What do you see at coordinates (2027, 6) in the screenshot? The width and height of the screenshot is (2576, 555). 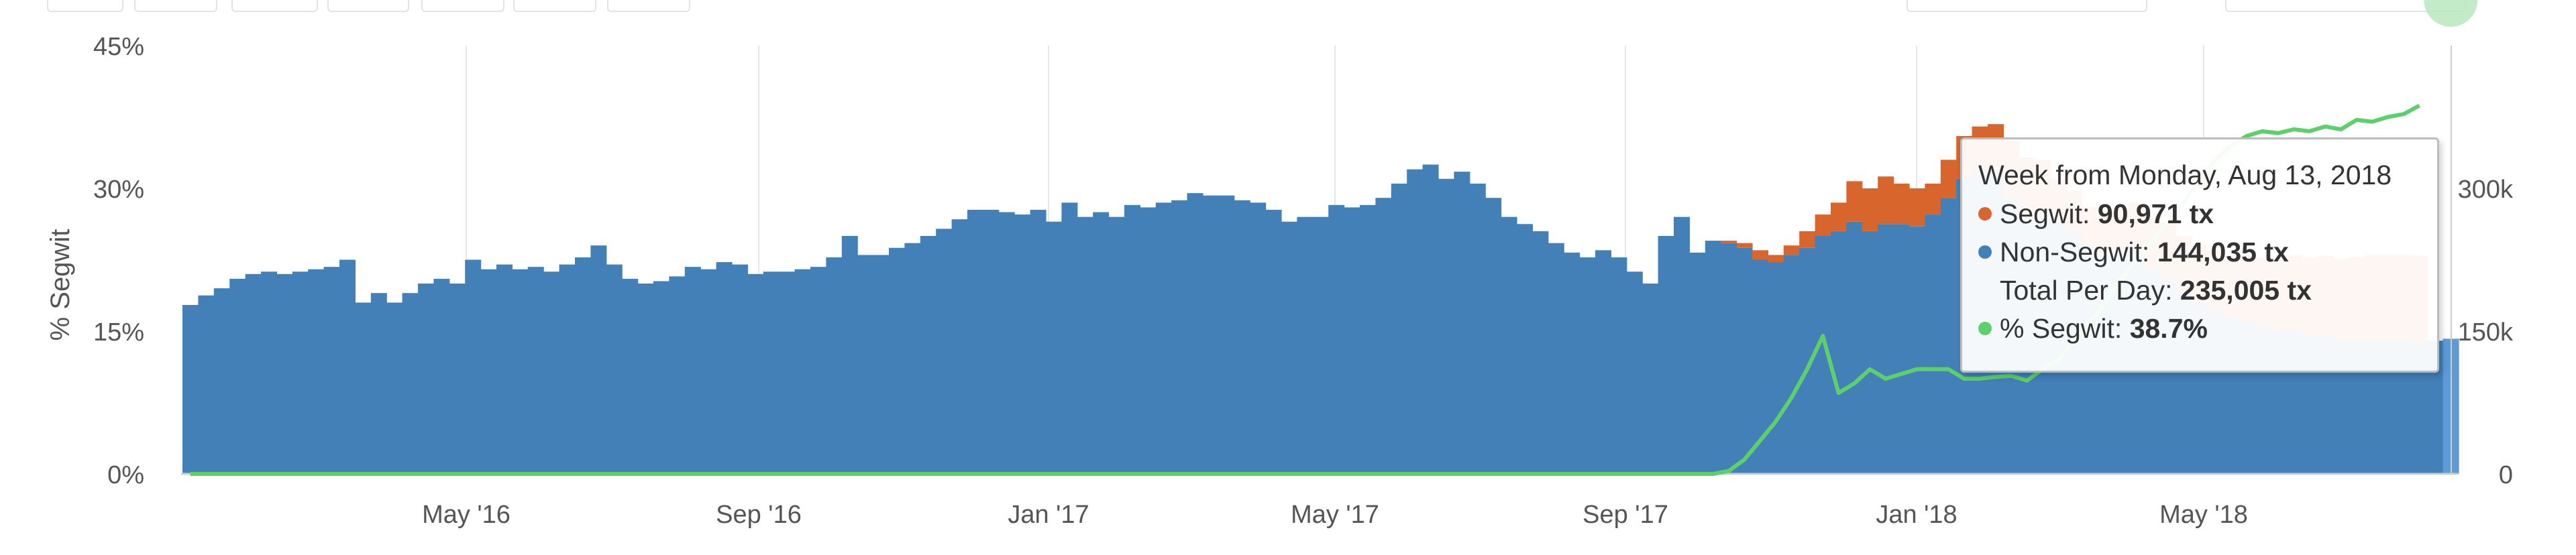 I see `export-control` at bounding box center [2027, 6].